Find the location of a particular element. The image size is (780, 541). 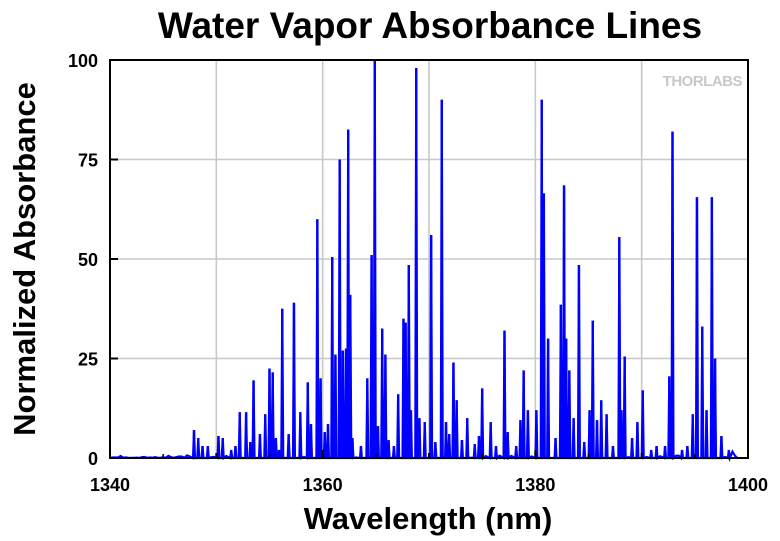

thorlabs-logo: THORLABS is located at coordinates (703, 81).